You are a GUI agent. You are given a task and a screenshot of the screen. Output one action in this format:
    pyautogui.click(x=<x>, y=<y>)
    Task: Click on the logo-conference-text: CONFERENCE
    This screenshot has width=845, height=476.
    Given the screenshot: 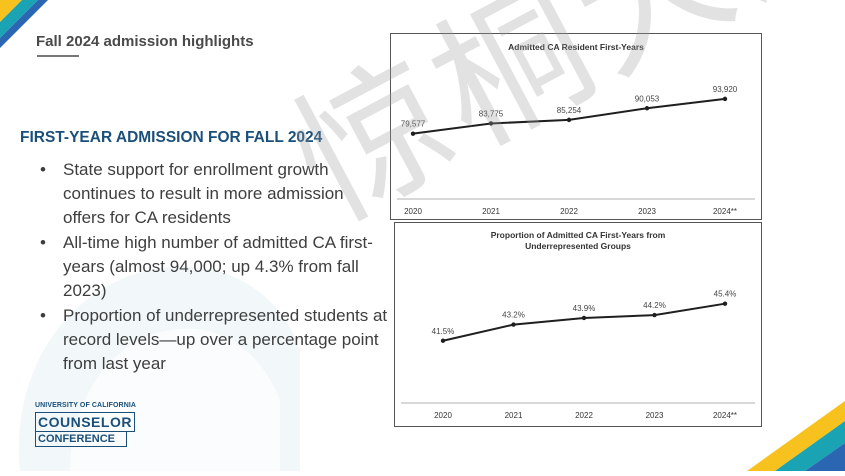 What is the action you would take?
    pyautogui.click(x=81, y=439)
    